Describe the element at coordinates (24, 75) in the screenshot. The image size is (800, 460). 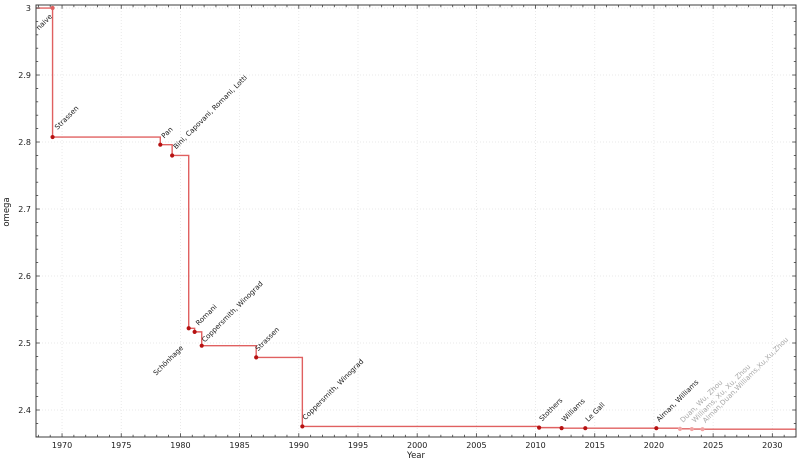
I see `y-tick-label: 2.9` at that location.